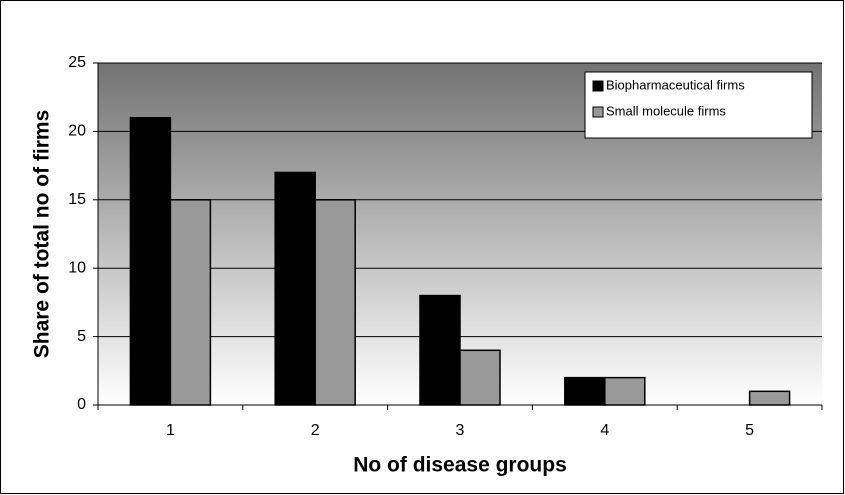 This screenshot has width=845, height=495. I want to click on y-tick-label: 10, so click(77, 267).